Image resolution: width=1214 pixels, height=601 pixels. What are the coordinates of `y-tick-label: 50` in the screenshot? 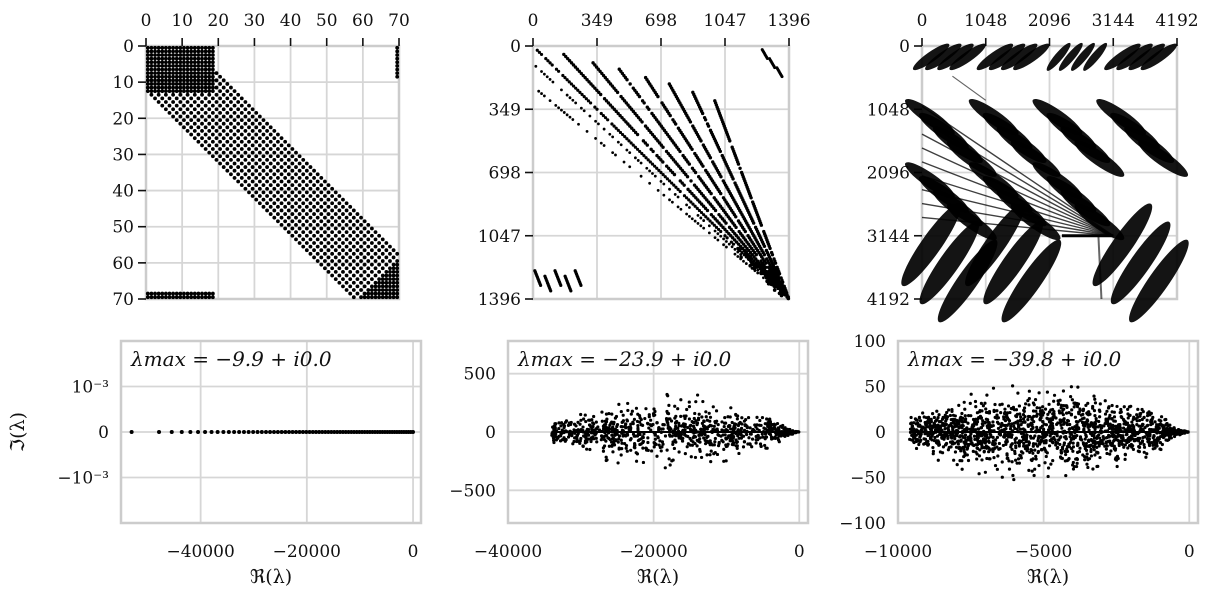 It's located at (123, 228).